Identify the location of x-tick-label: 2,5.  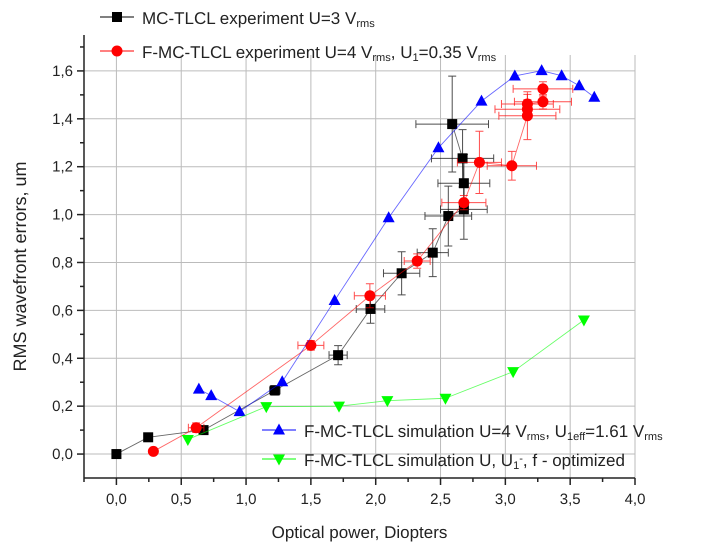
(440, 499).